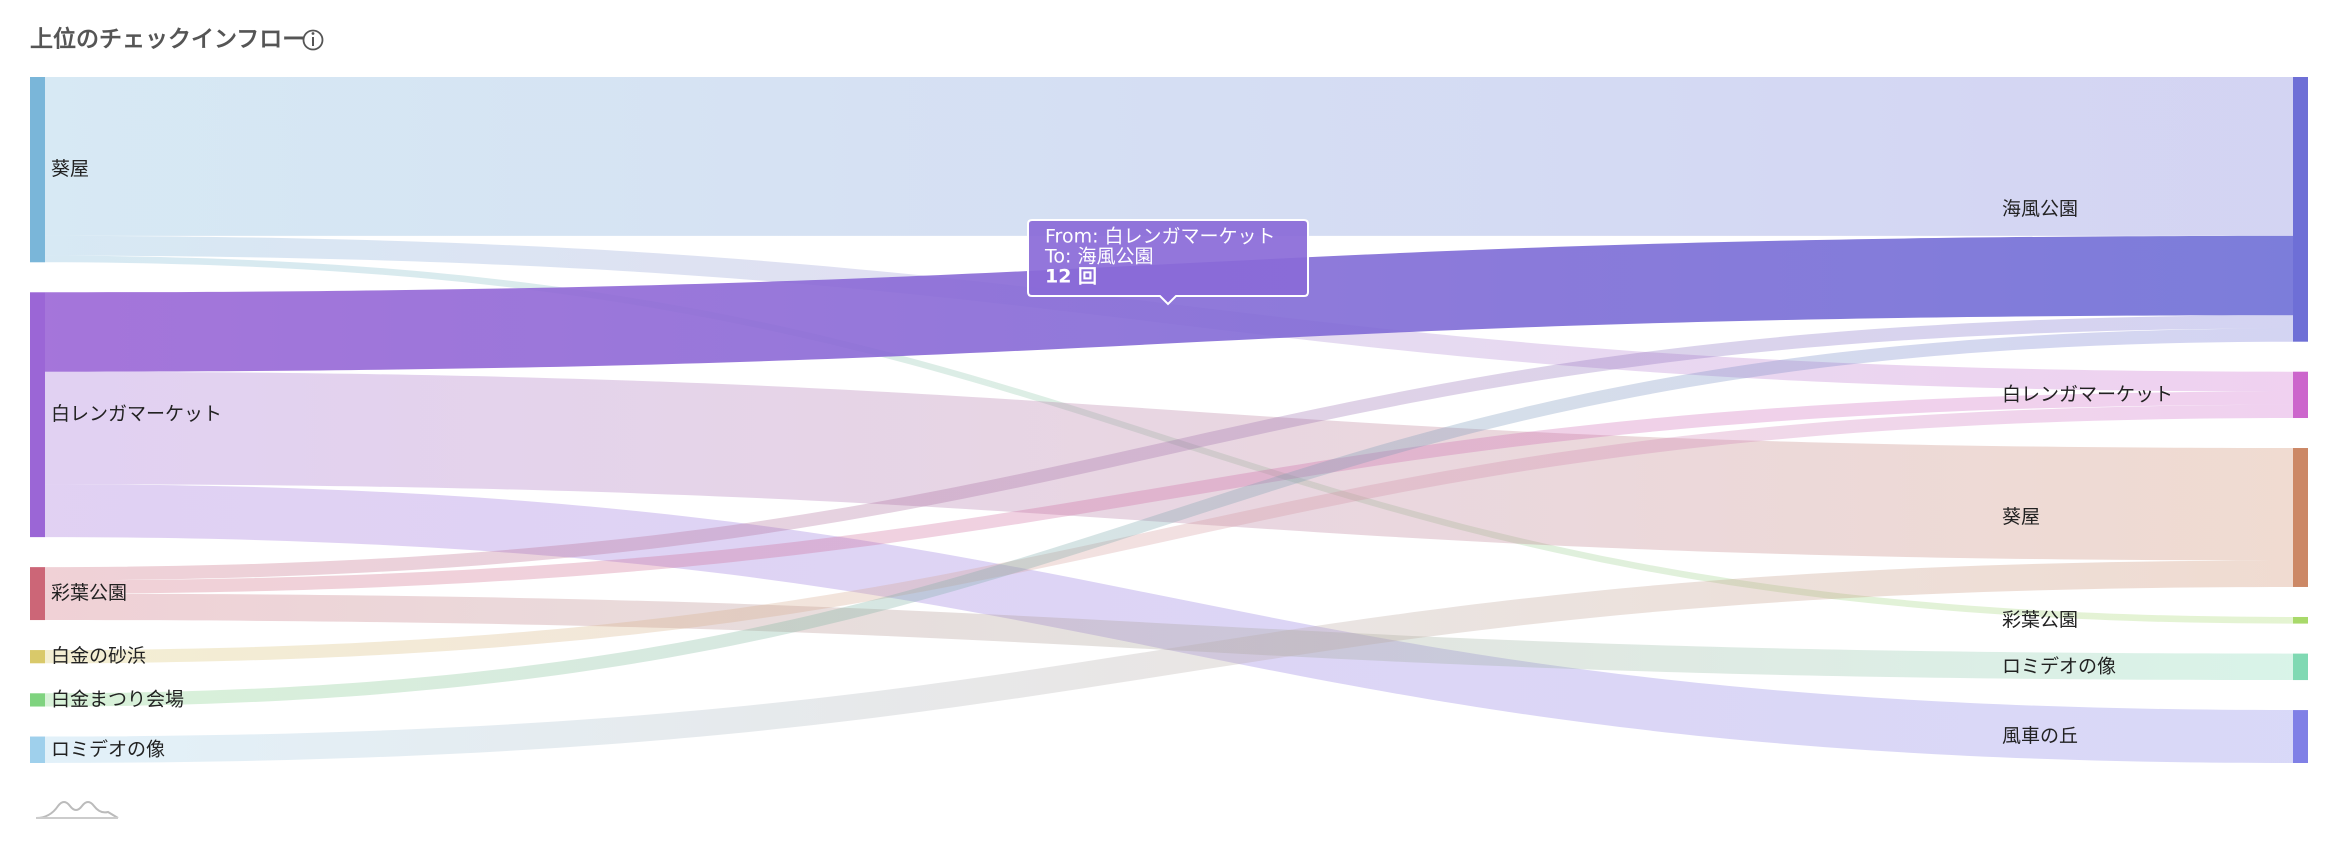 This screenshot has width=2338, height=856. I want to click on logo, so click(77, 810).